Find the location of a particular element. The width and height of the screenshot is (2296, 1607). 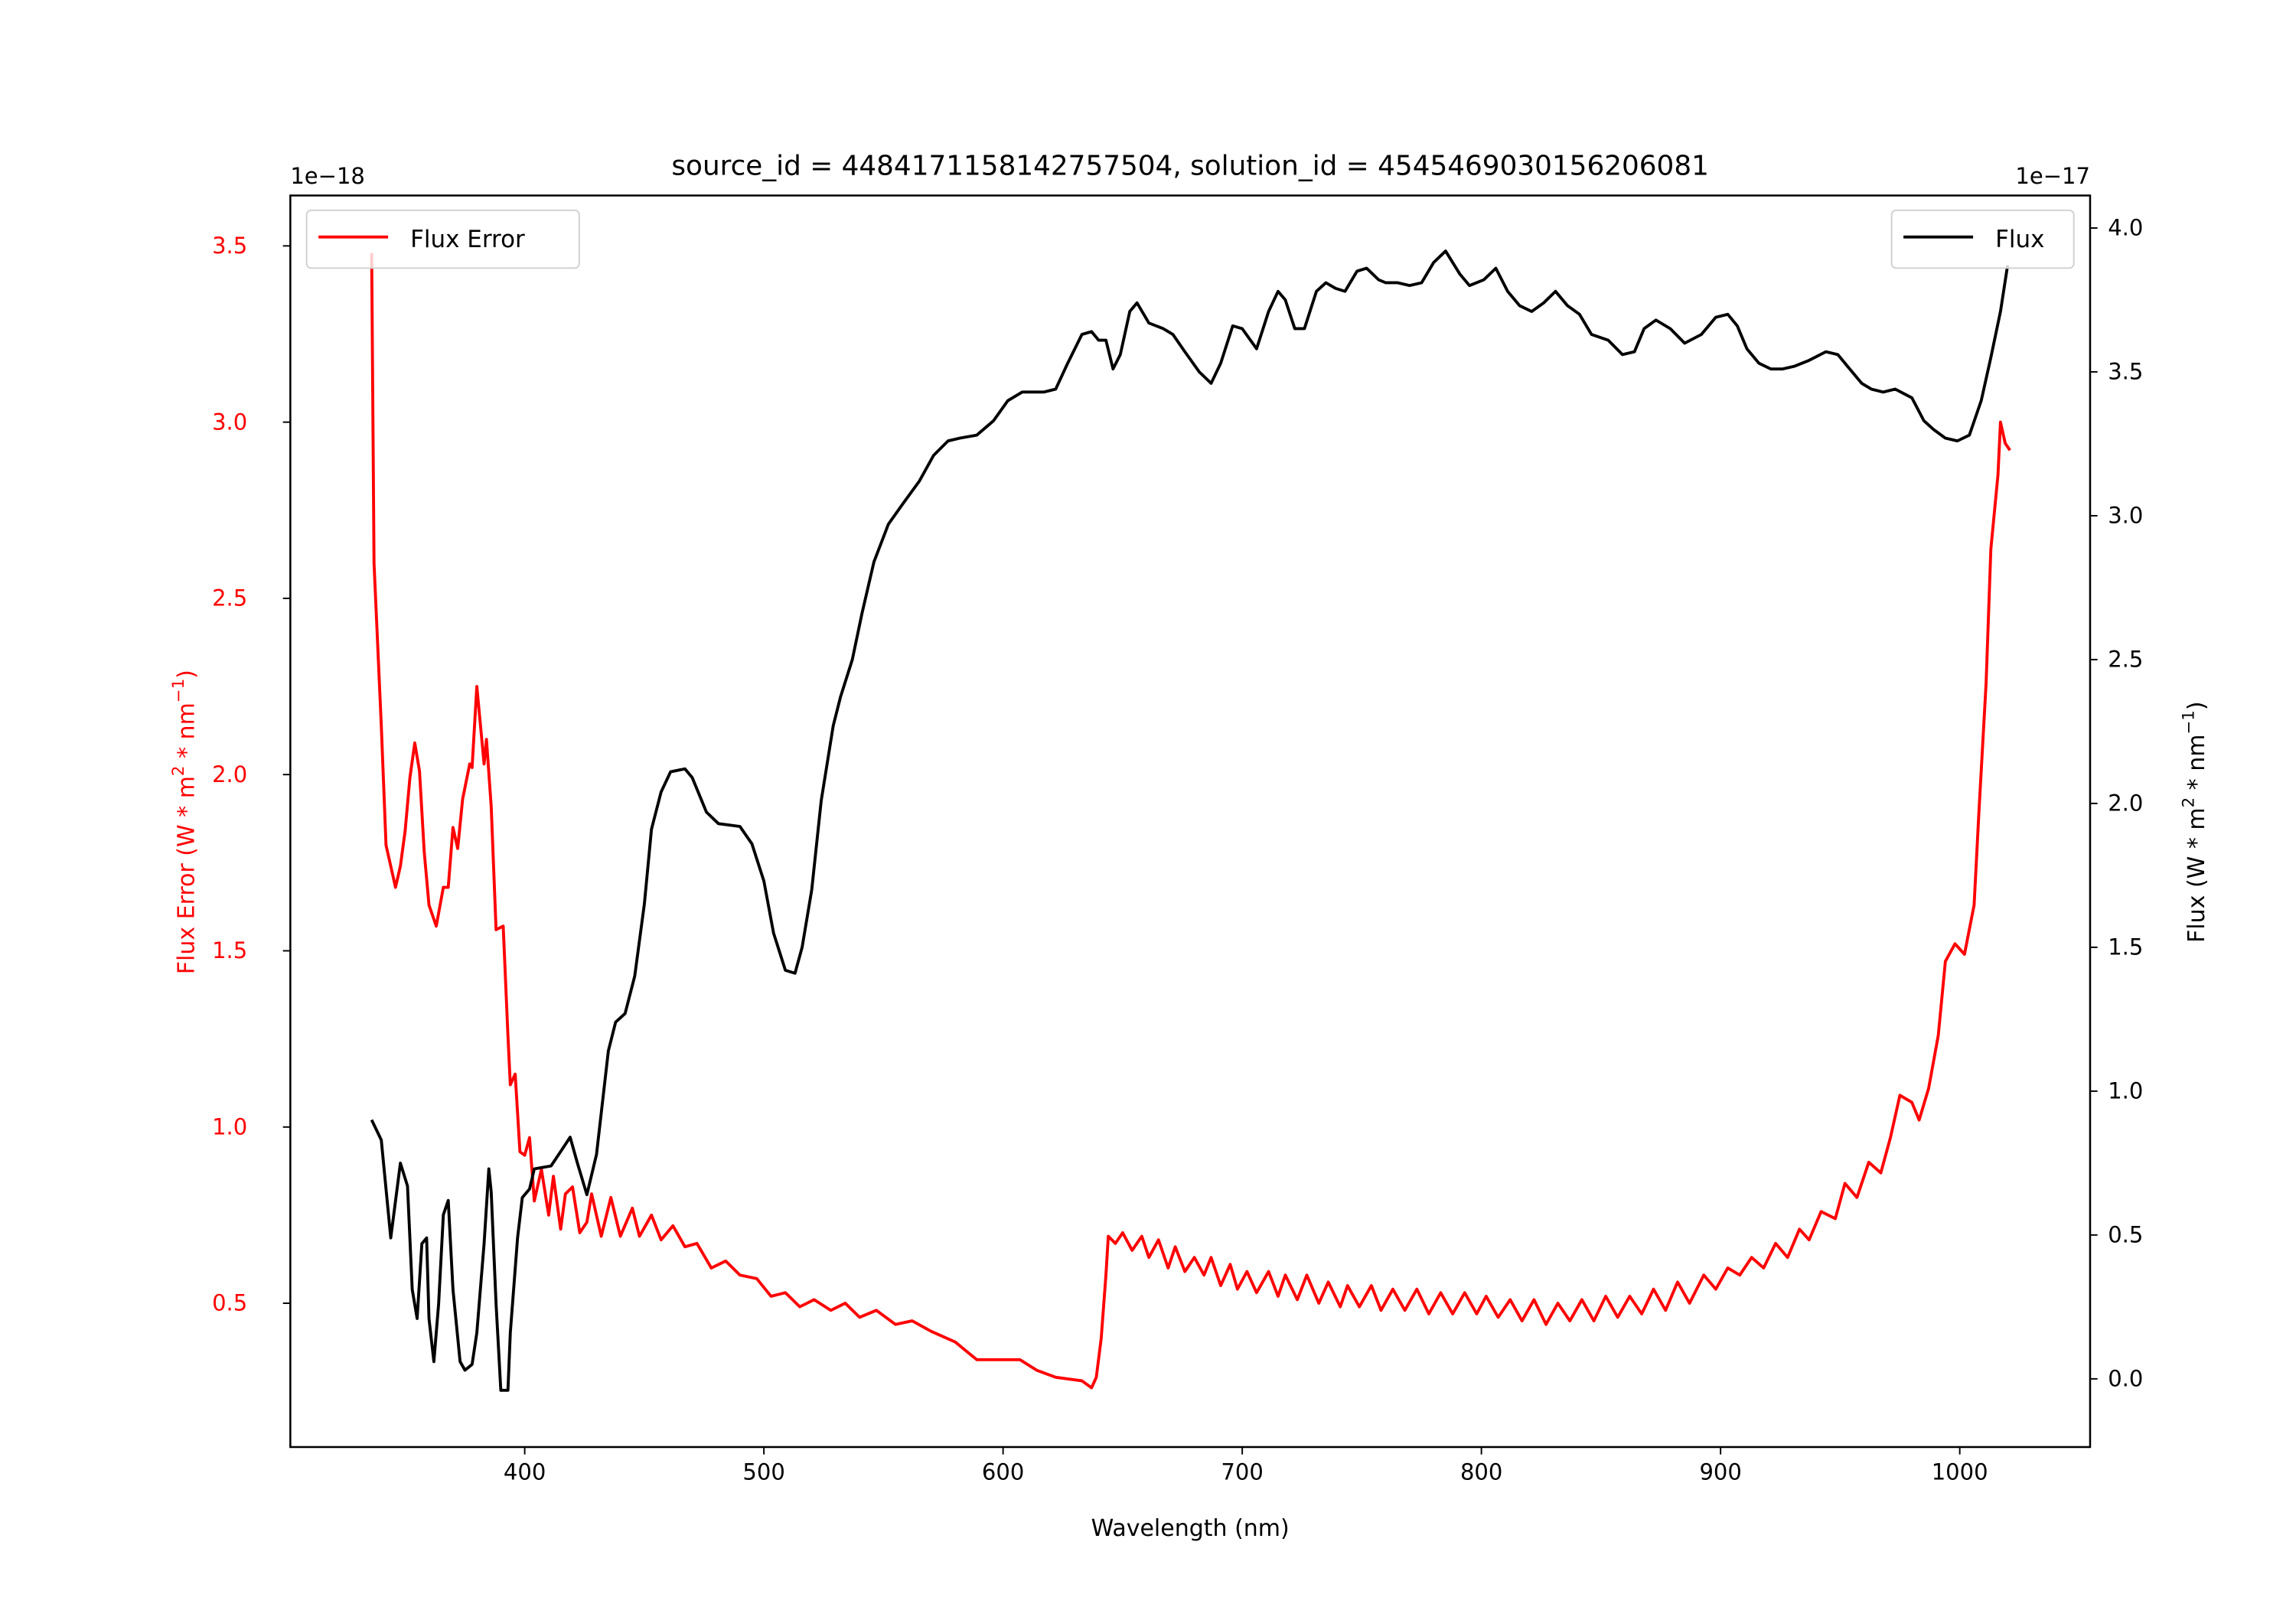

left-y-tick-label: 3.0 is located at coordinates (229, 422).